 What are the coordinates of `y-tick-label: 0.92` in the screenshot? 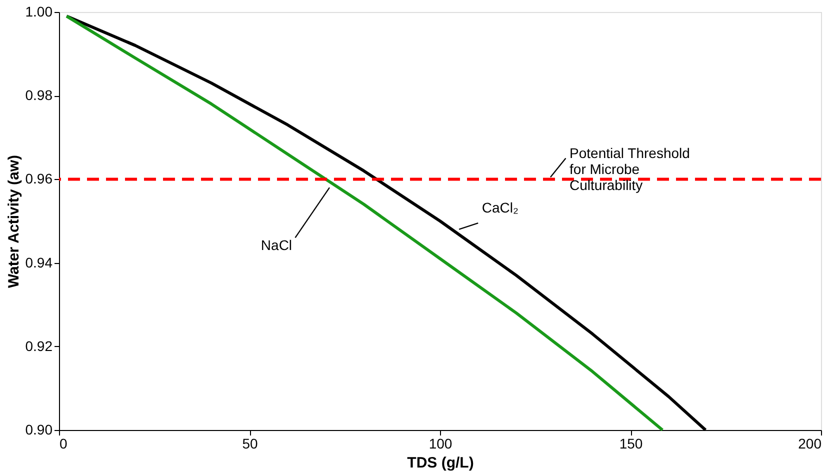 It's located at (39, 346).